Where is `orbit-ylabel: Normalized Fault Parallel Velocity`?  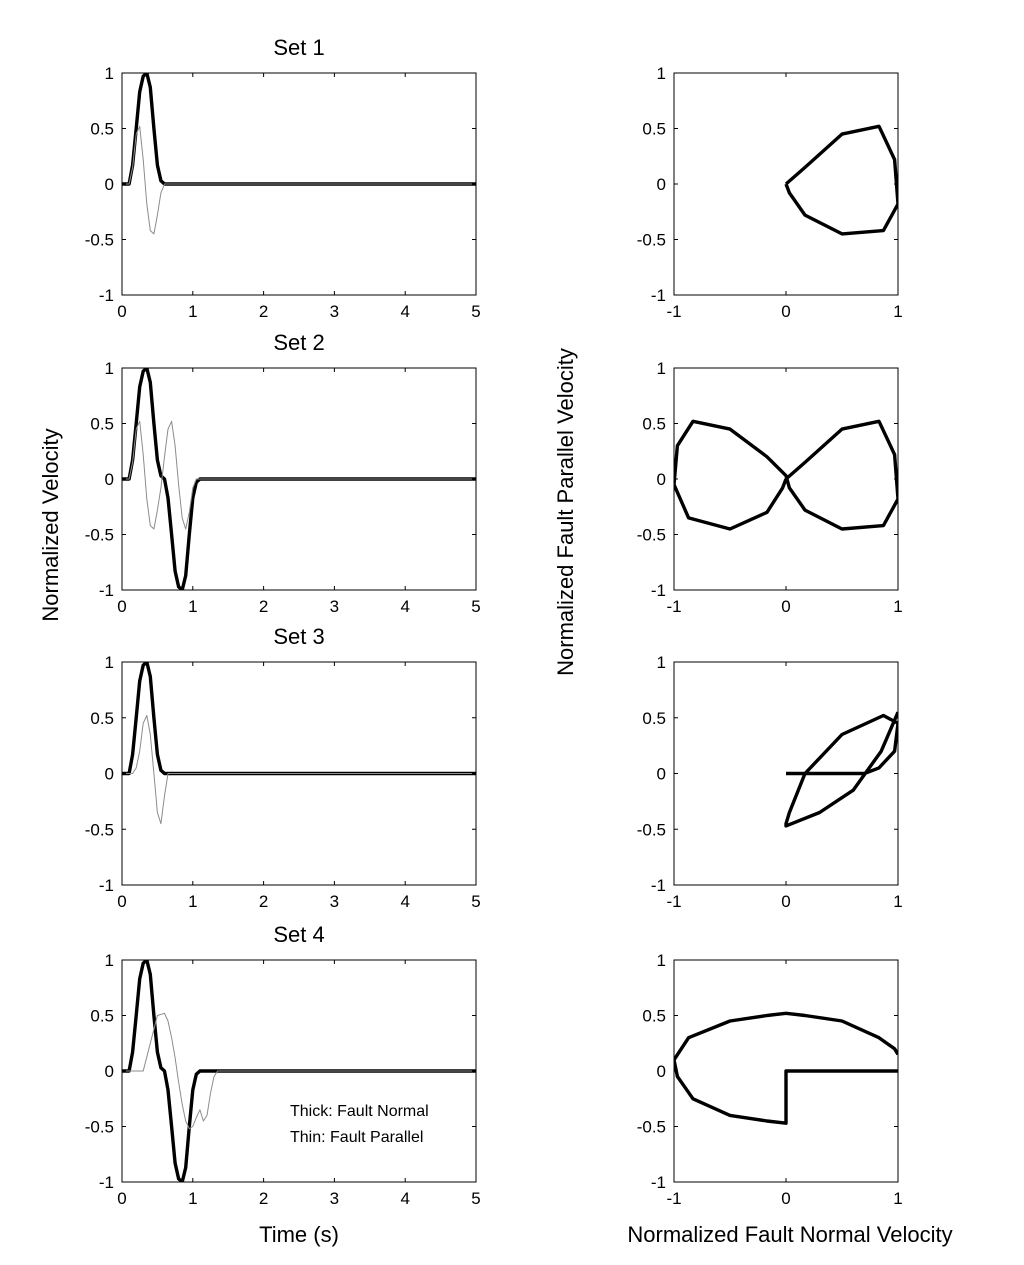
orbit-ylabel: Normalized Fault Parallel Velocity is located at coordinates (565, 512).